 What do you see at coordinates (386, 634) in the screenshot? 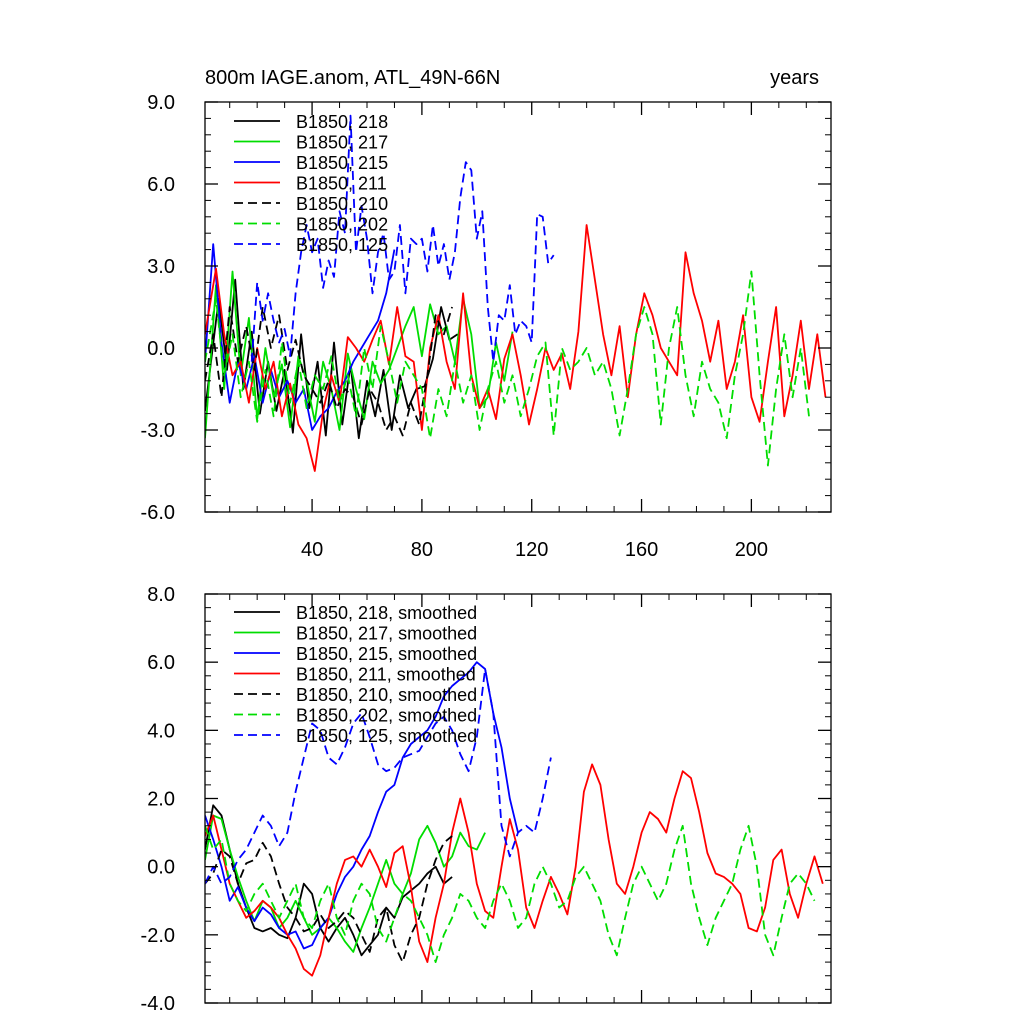
I see `legend-label: B1850, 217, smoothed` at bounding box center [386, 634].